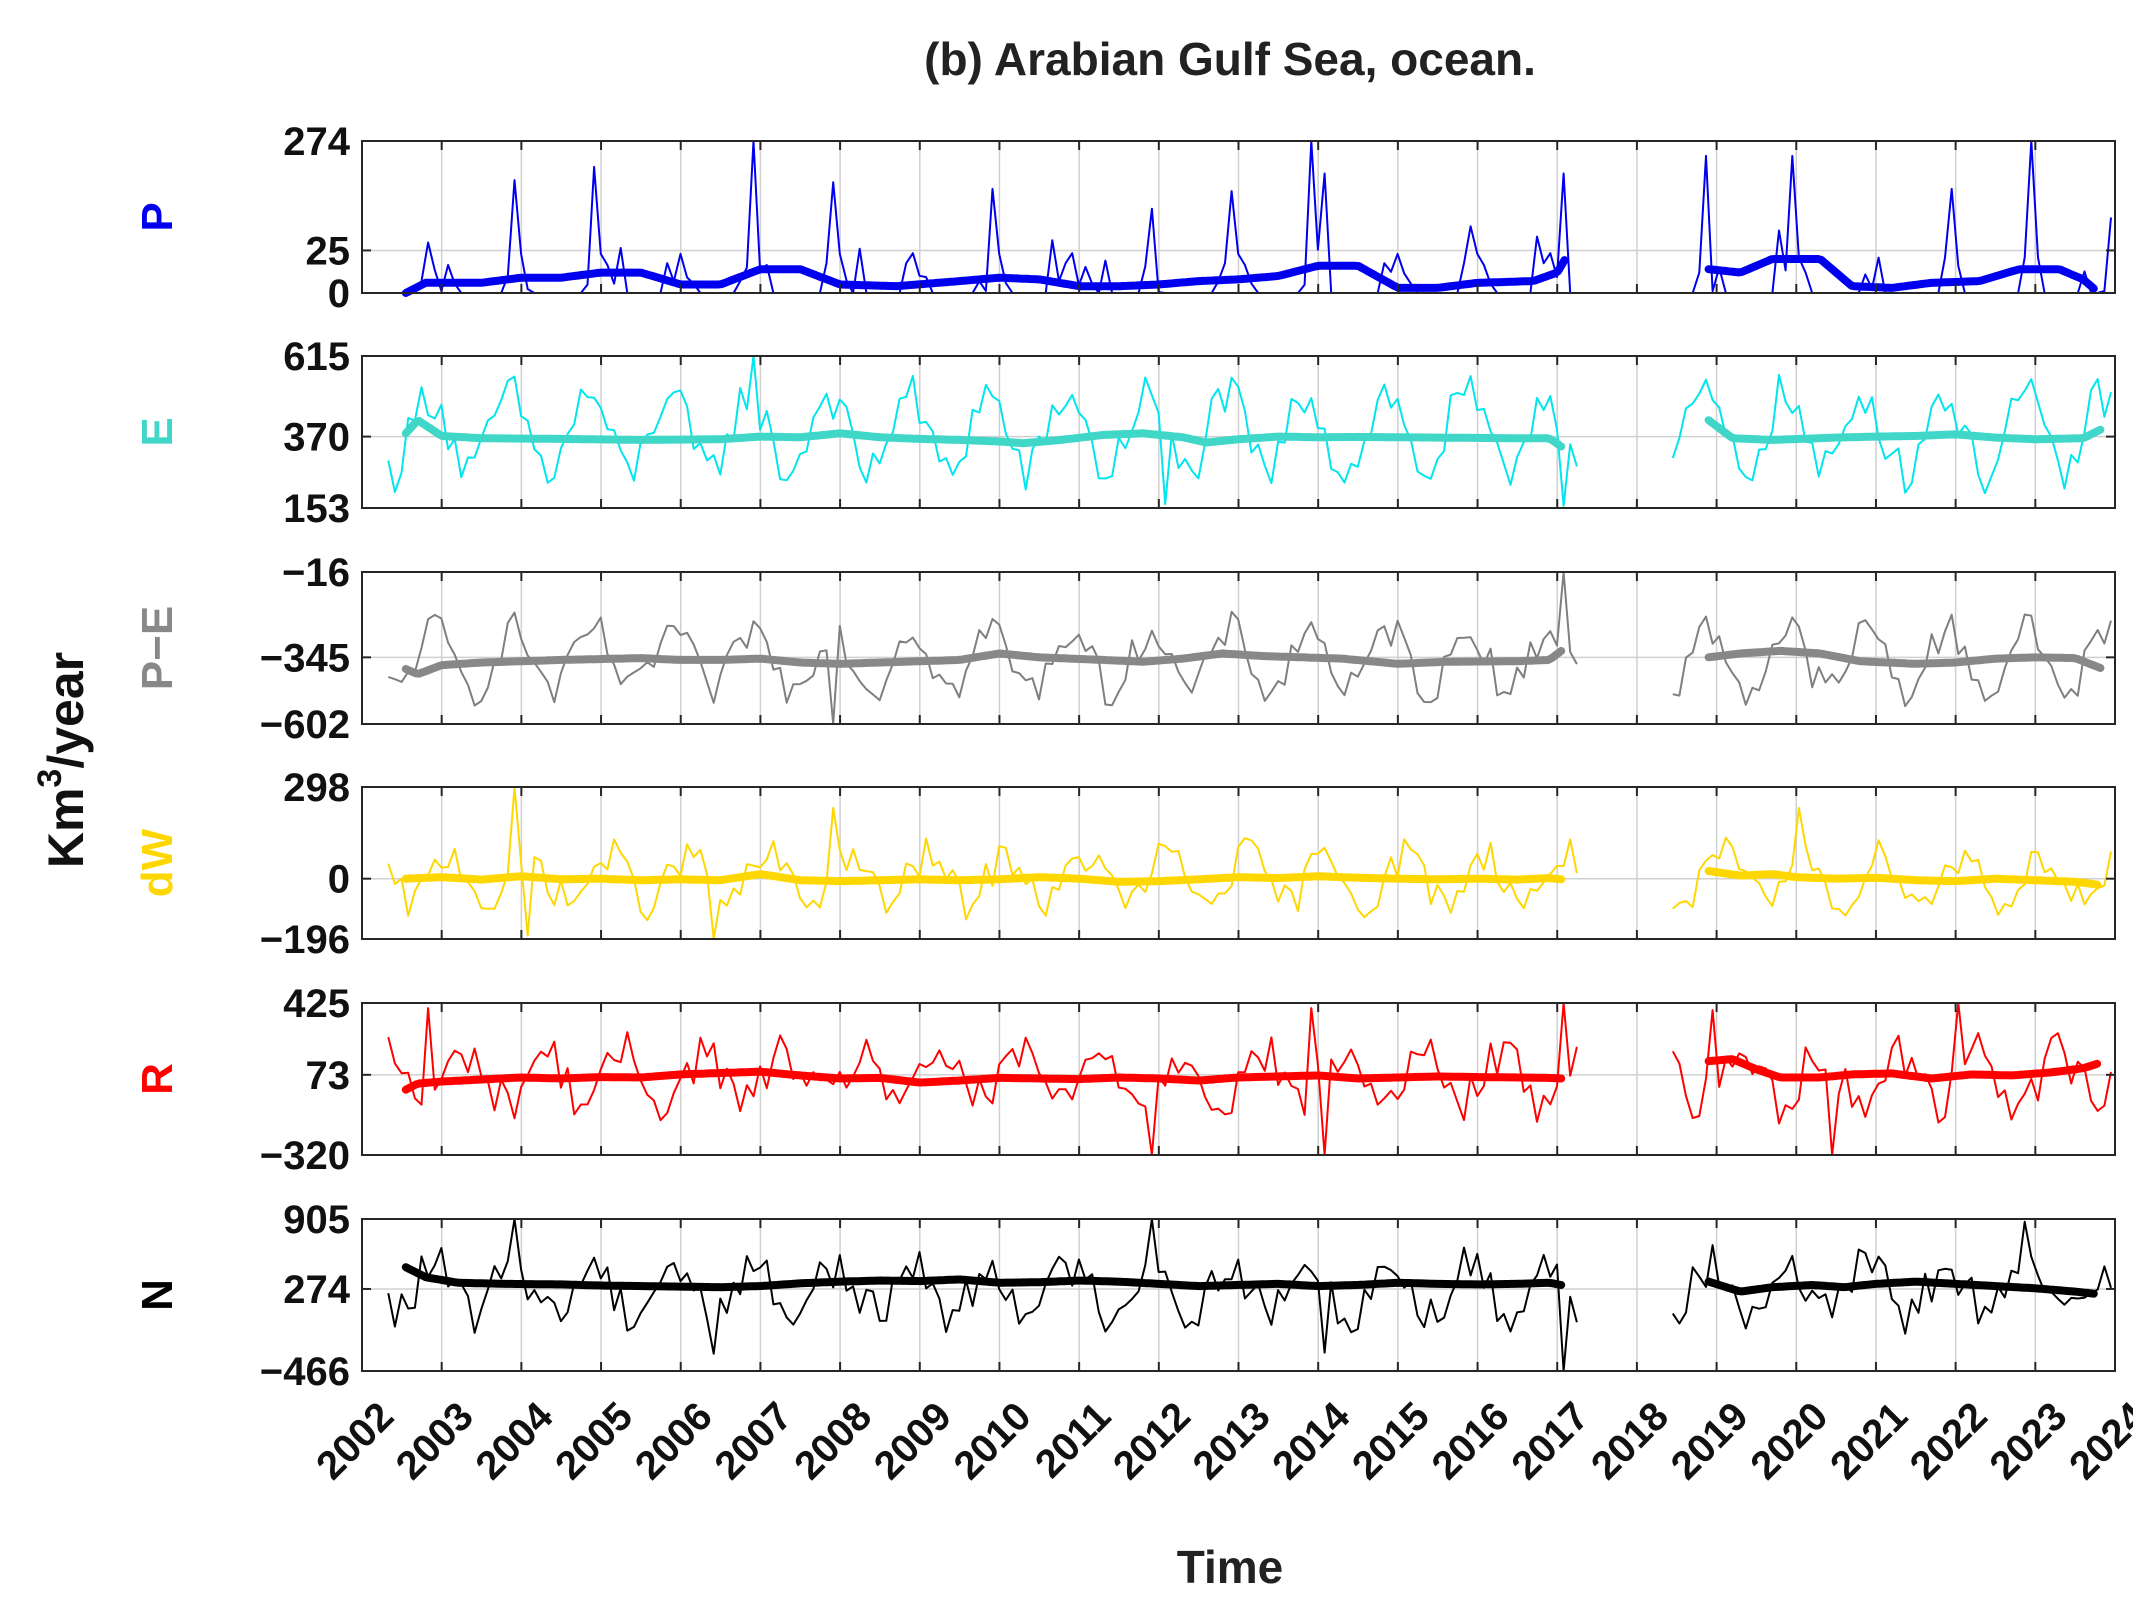 The image size is (2133, 1612). Describe the element at coordinates (50, 778) in the screenshot. I see `y-axis-title-superscript: 3` at that location.